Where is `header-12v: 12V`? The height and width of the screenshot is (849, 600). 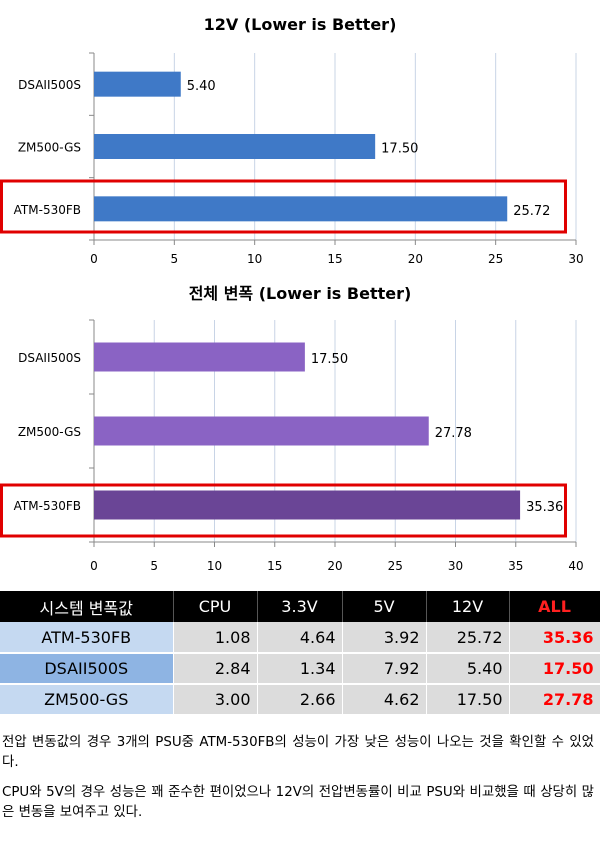 header-12v: 12V is located at coordinates (468, 606).